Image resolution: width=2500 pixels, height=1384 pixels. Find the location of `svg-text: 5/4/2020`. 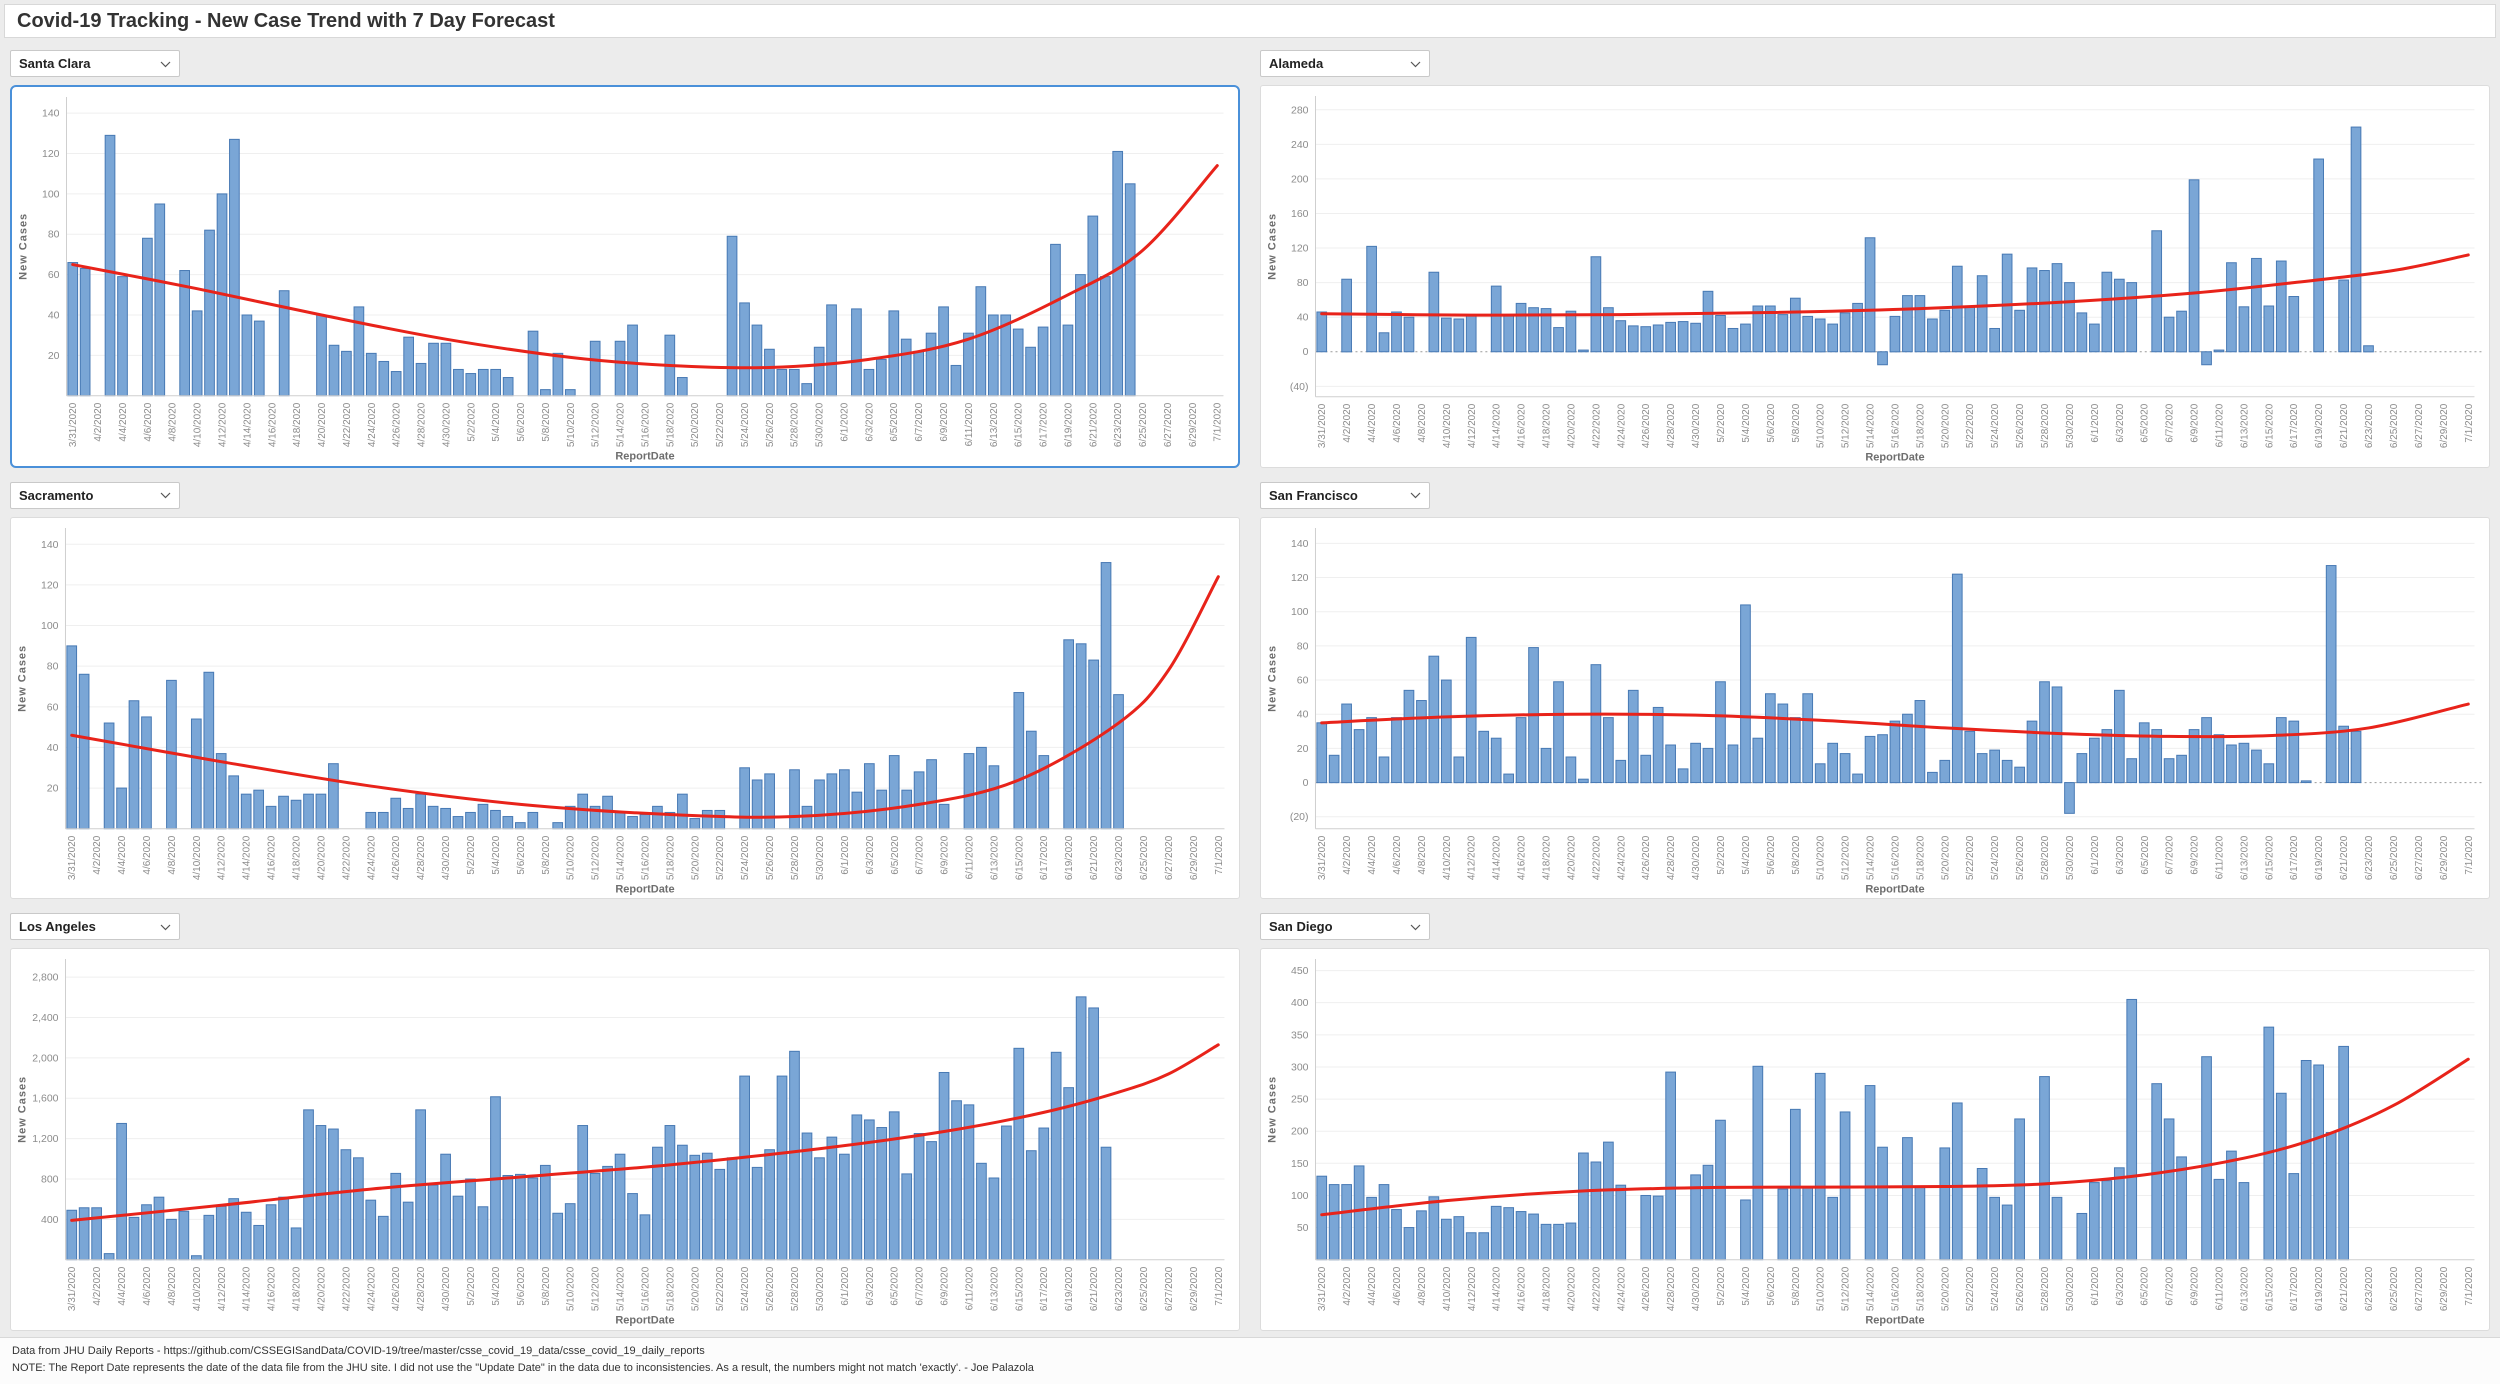

svg-text: 5/4/2020 is located at coordinates (496, 854).